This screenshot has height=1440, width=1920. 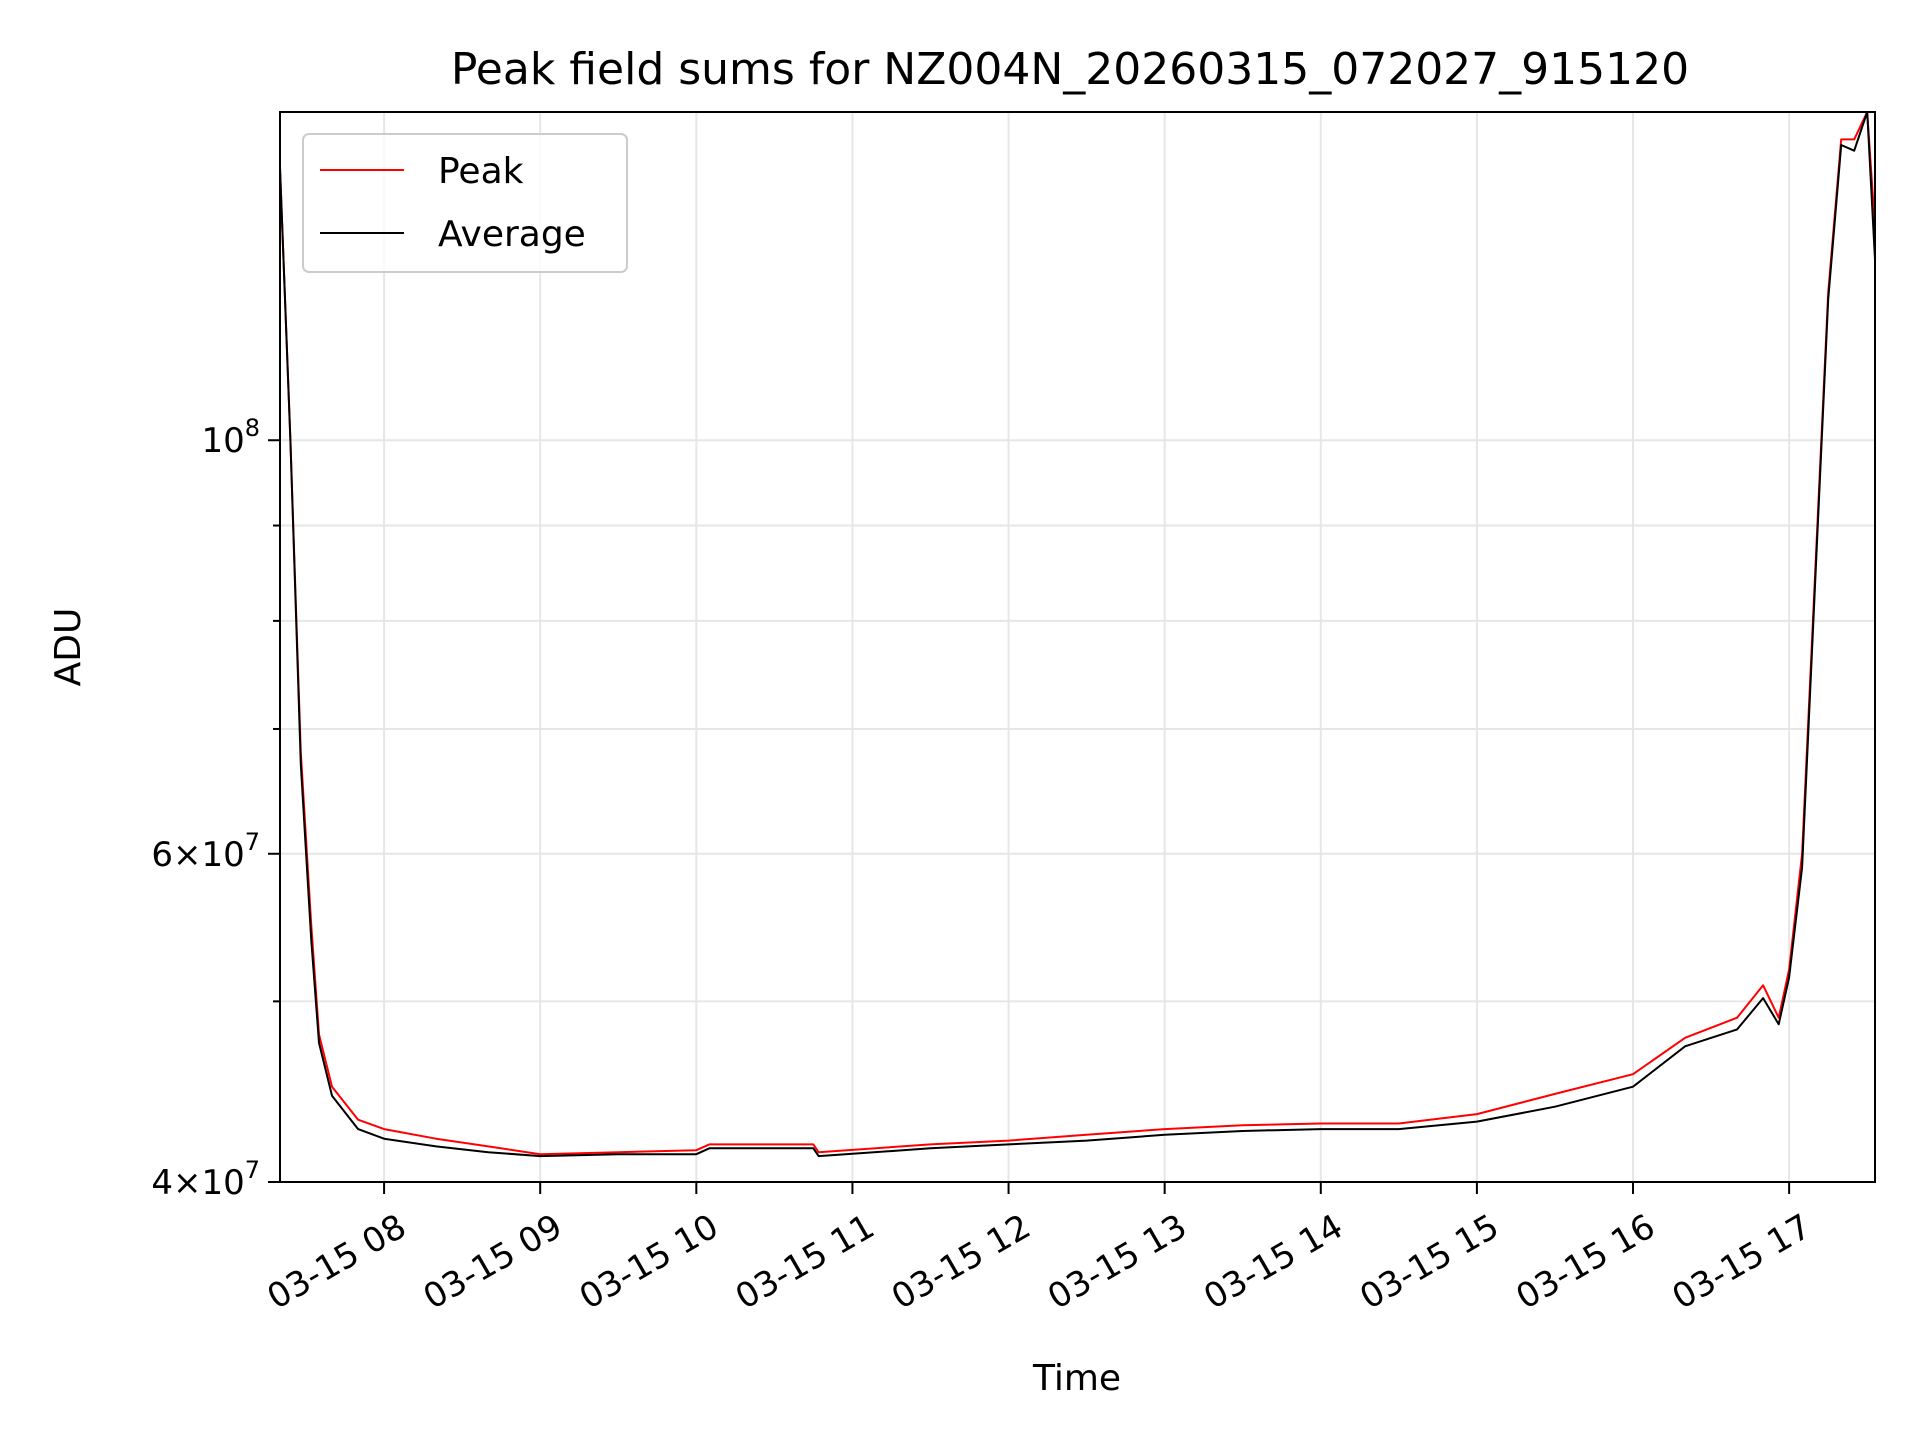 What do you see at coordinates (512, 234) in the screenshot?
I see `legend-label: Average` at bounding box center [512, 234].